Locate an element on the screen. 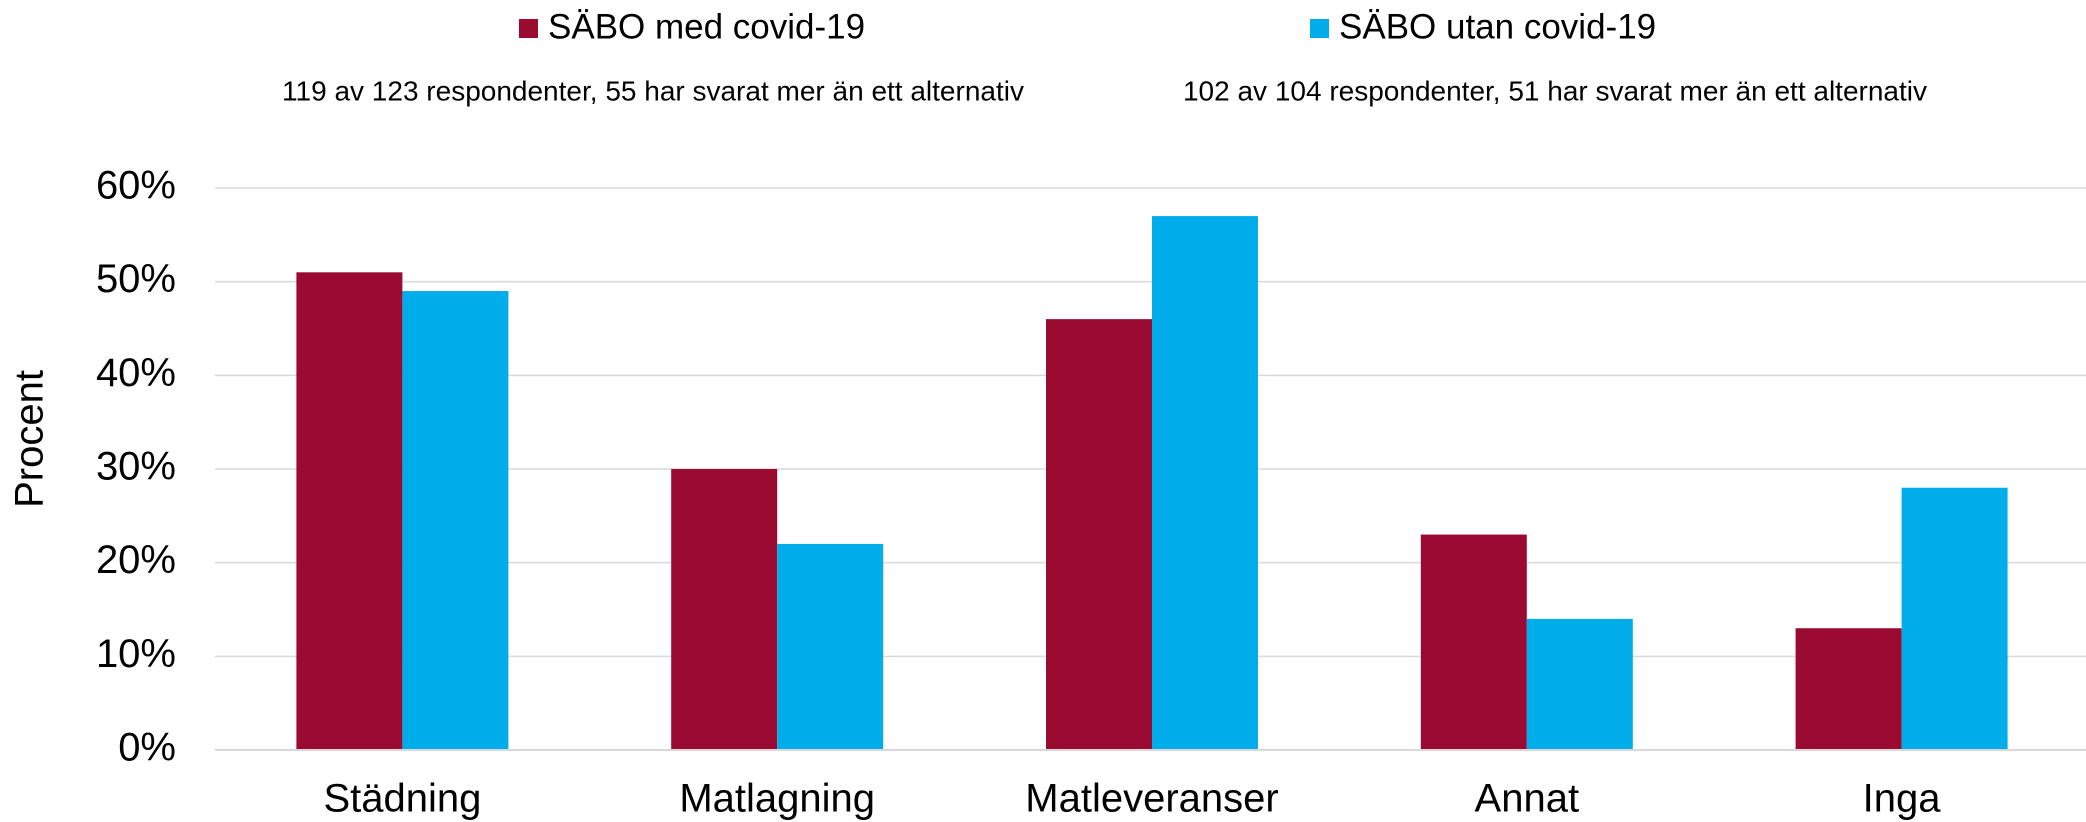 The width and height of the screenshot is (2086, 822). y-tick-label: 50% is located at coordinates (136, 279).